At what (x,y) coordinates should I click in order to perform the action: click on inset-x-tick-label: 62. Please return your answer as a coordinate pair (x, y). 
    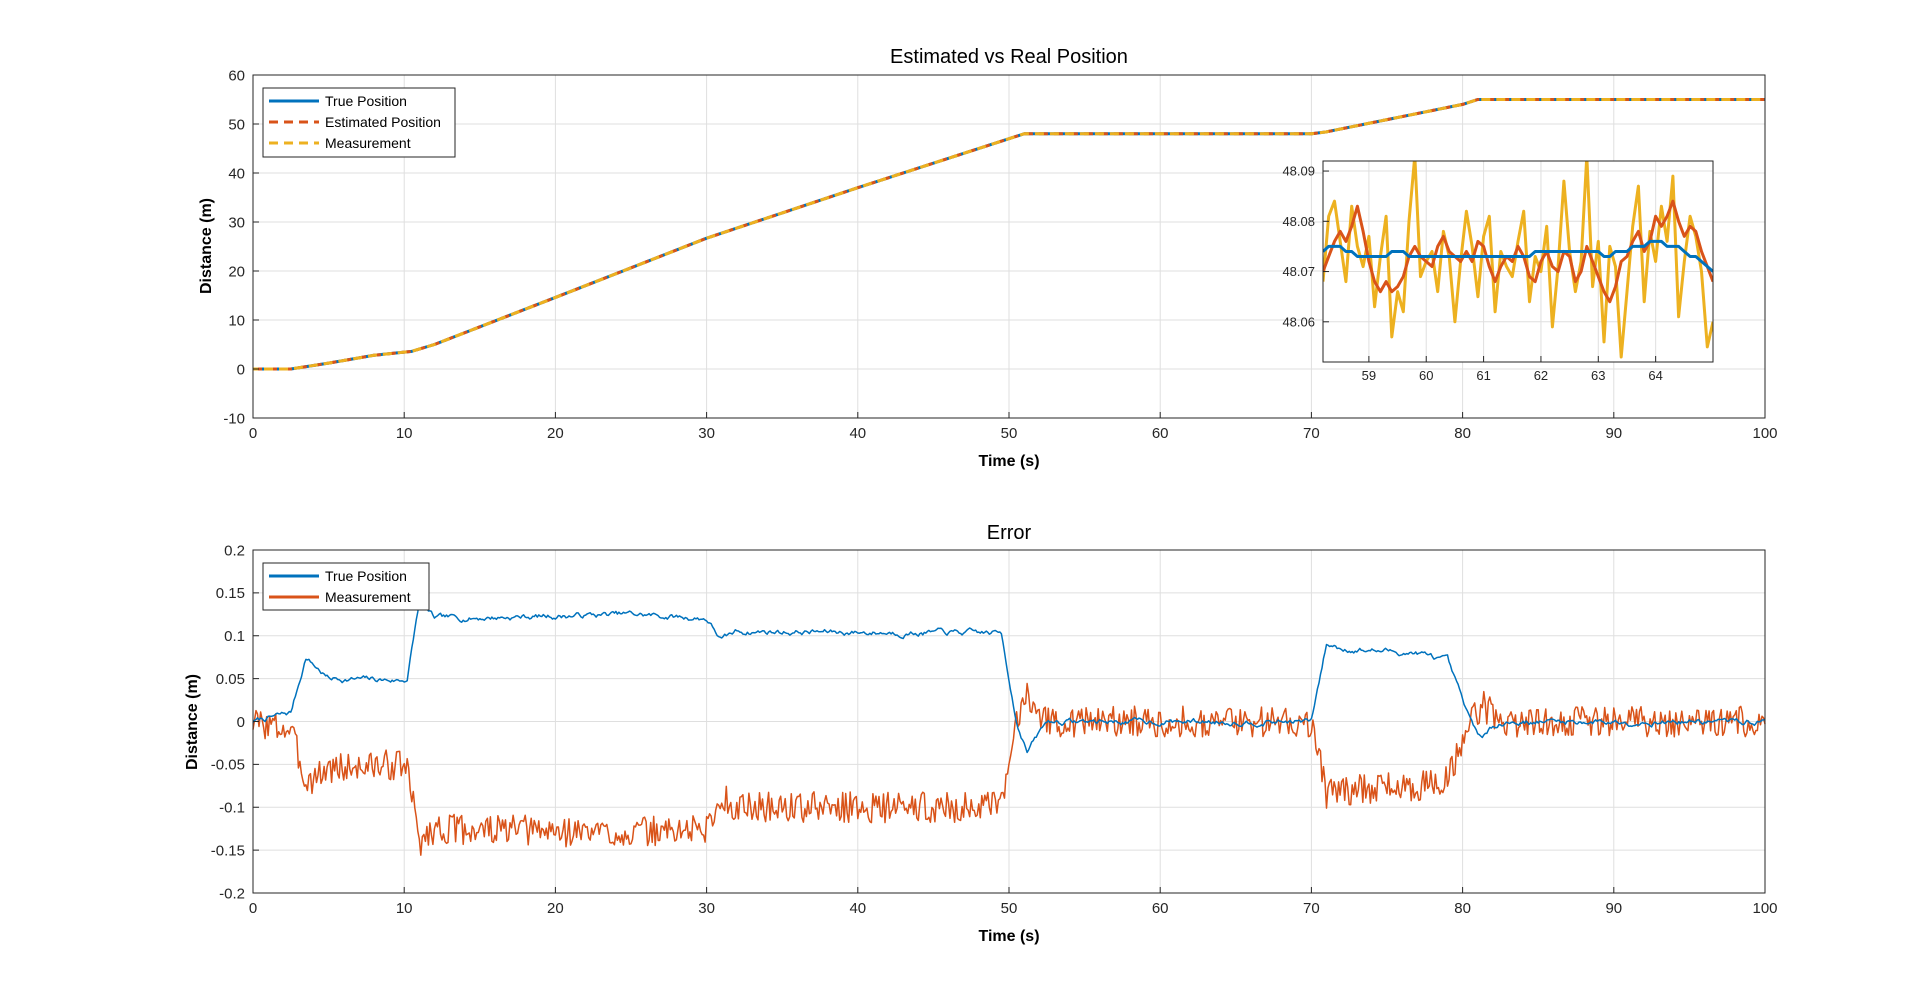
    Looking at the image, I should click on (1541, 375).